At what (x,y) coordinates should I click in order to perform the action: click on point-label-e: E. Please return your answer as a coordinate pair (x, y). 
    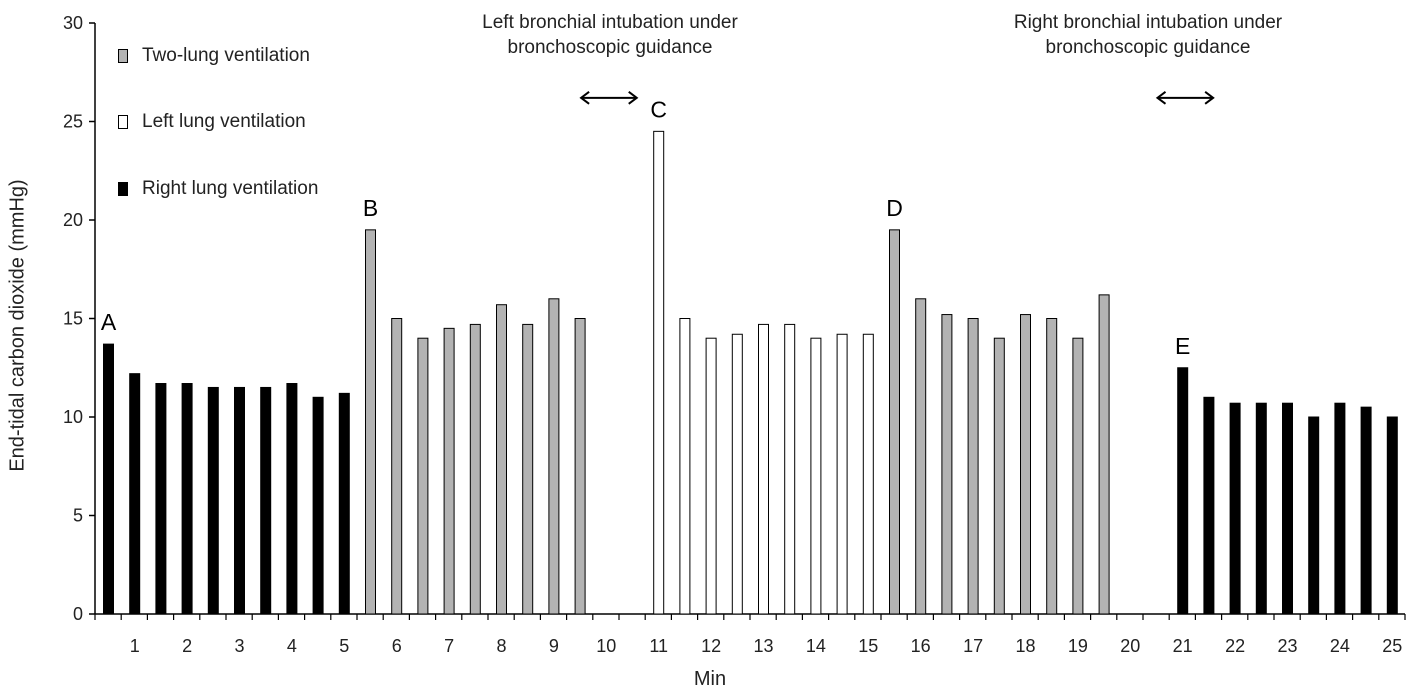
    Looking at the image, I should click on (1182, 346).